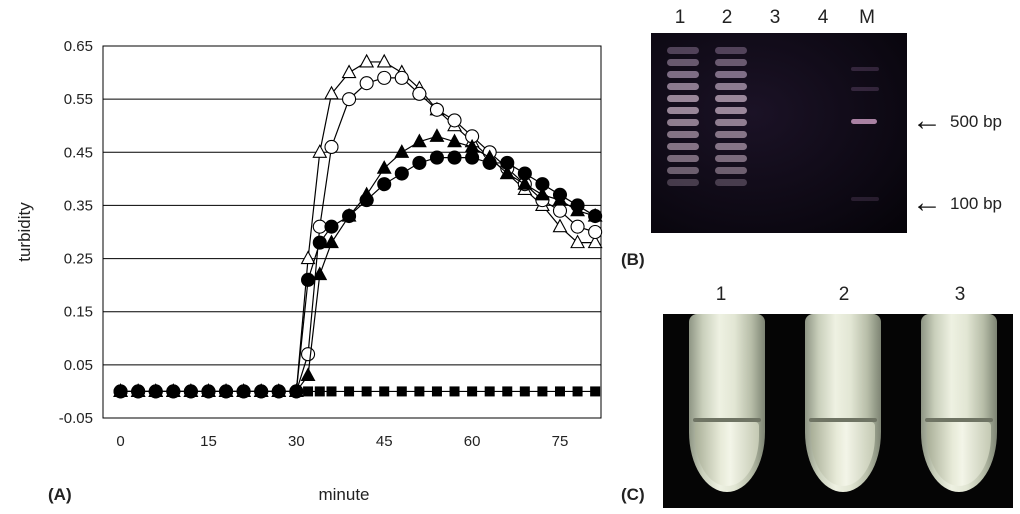  What do you see at coordinates (120, 441) in the screenshot?
I see `x-tick-label: 0` at bounding box center [120, 441].